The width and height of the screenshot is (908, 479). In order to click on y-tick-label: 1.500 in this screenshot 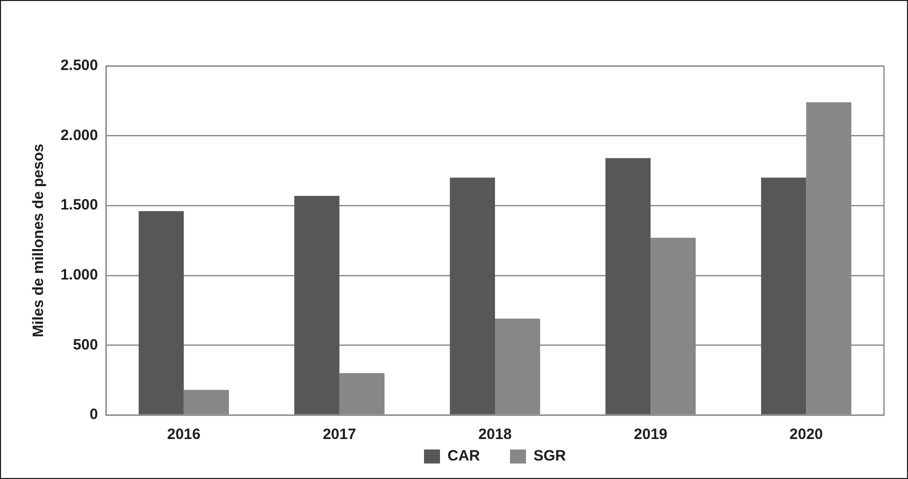, I will do `click(79, 205)`.